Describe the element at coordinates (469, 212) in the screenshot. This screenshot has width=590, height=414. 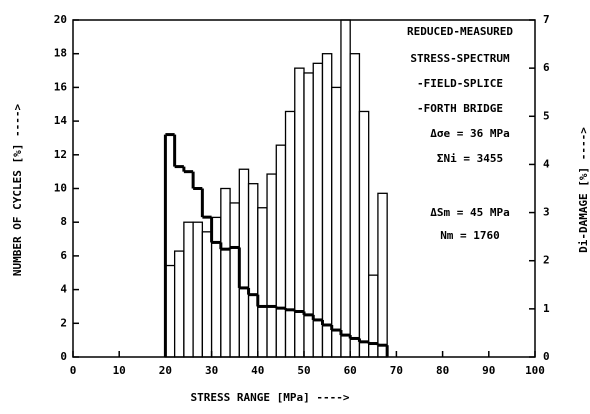
I see `annotation: ΔSm = 45 MPa` at that location.